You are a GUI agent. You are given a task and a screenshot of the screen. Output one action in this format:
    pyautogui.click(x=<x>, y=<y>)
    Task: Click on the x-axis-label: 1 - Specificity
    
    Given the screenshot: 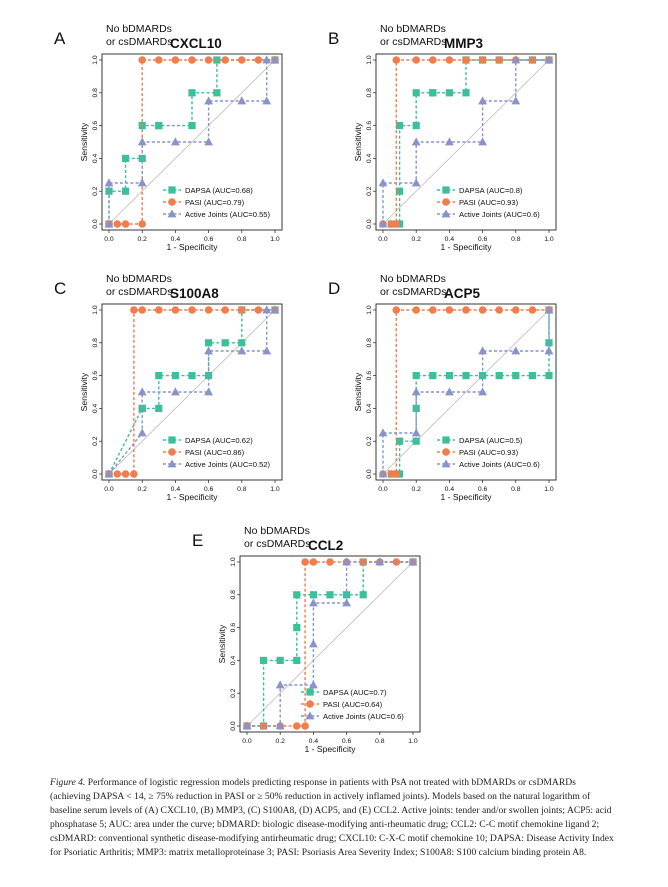 What is the action you would take?
    pyautogui.click(x=466, y=247)
    